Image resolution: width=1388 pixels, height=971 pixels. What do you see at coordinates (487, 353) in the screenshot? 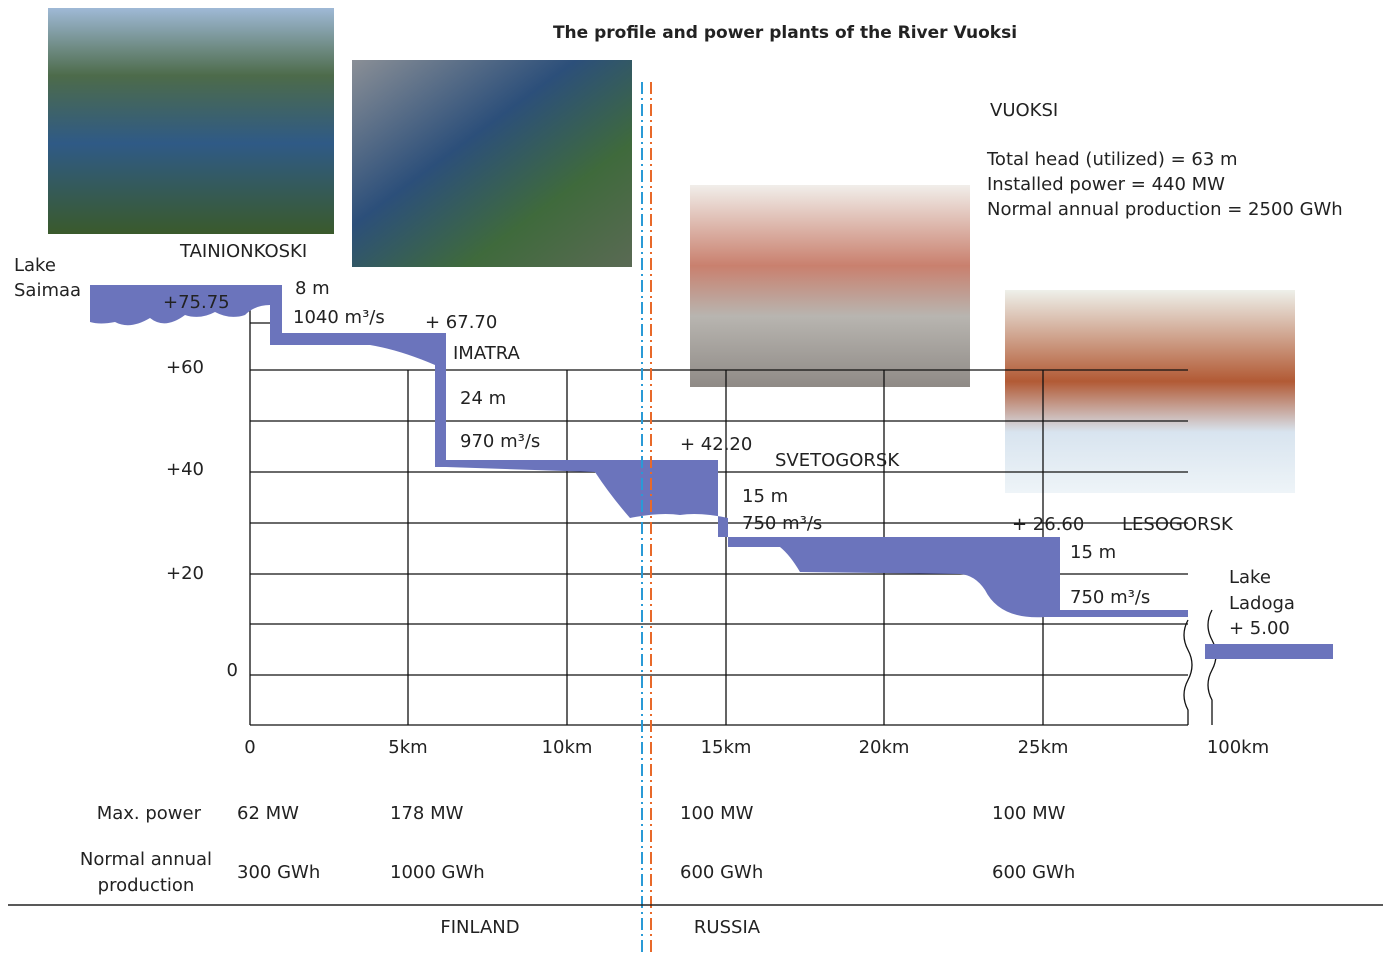
I see `plant-name: IMATRA` at bounding box center [487, 353].